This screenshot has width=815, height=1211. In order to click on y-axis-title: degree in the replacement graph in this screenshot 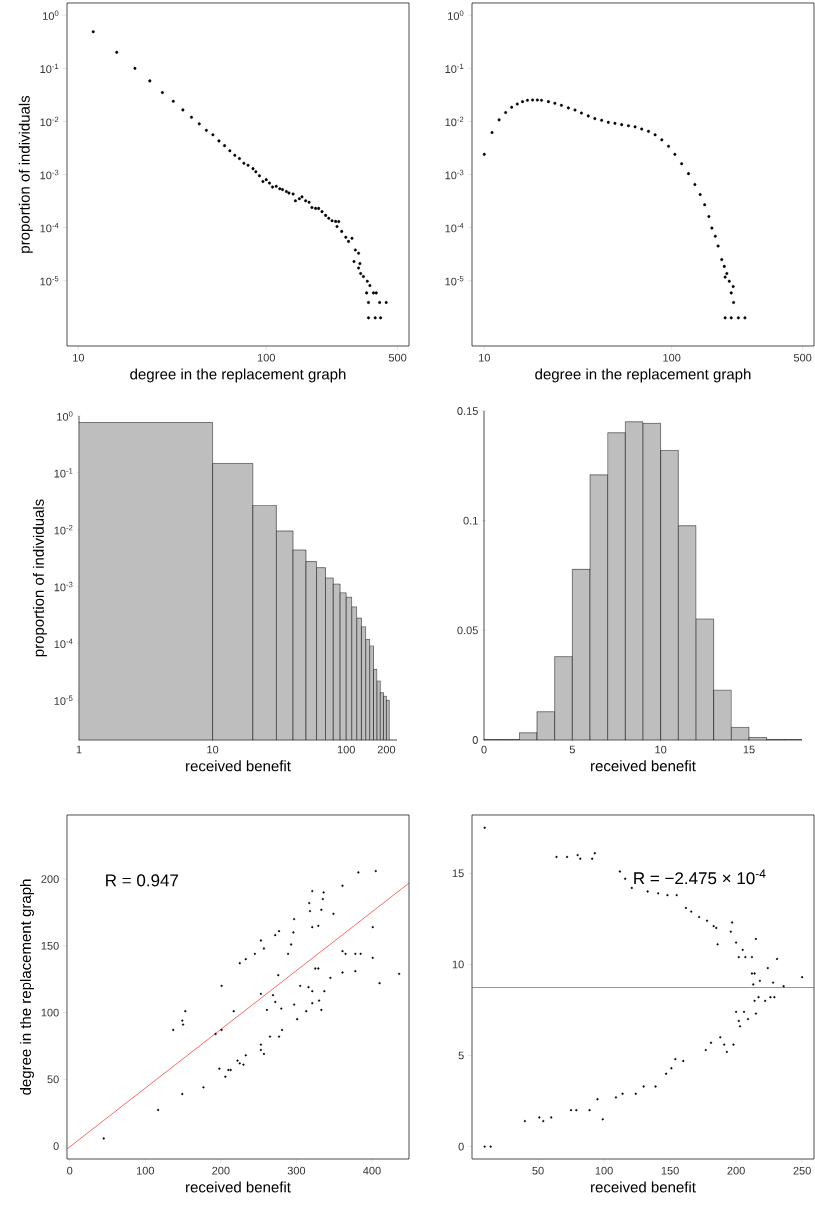, I will do `click(27, 987)`.